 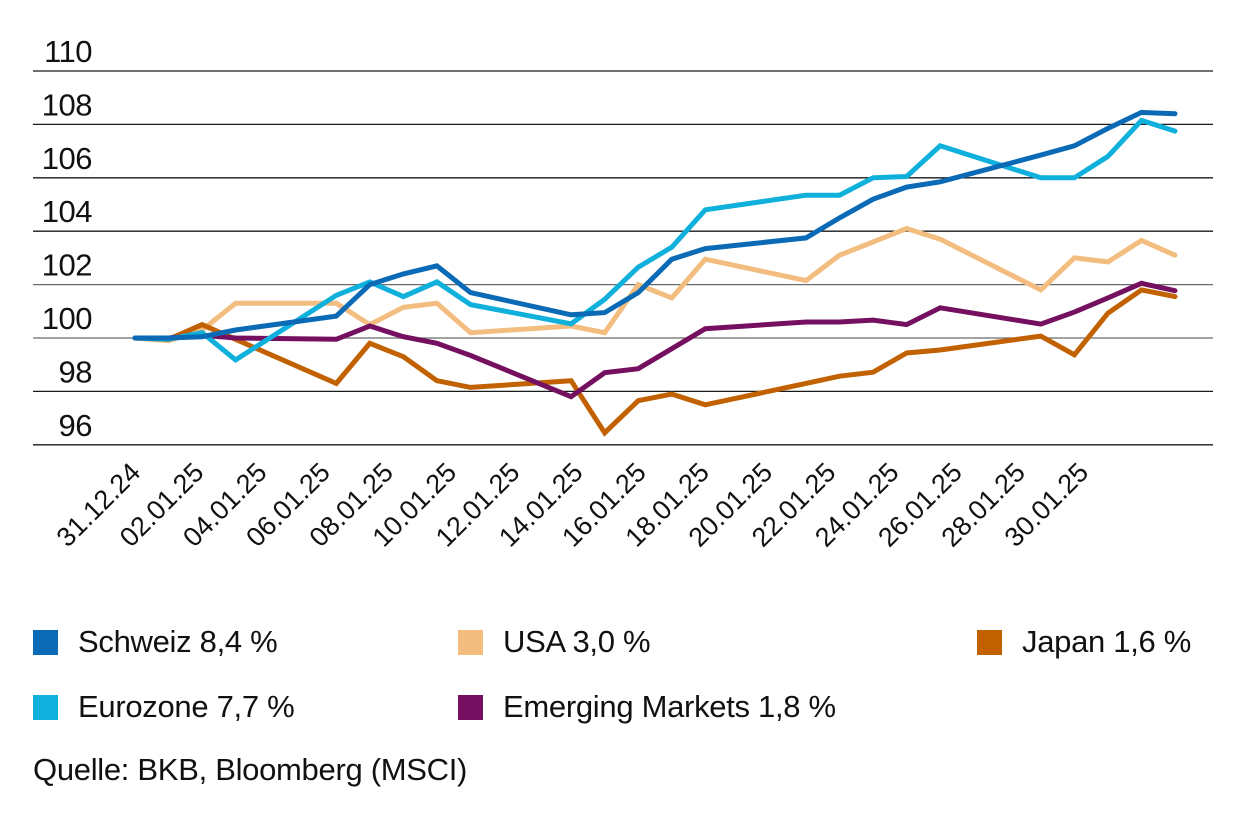 I want to click on legend-swatch-emerging-markets, so click(x=470, y=707).